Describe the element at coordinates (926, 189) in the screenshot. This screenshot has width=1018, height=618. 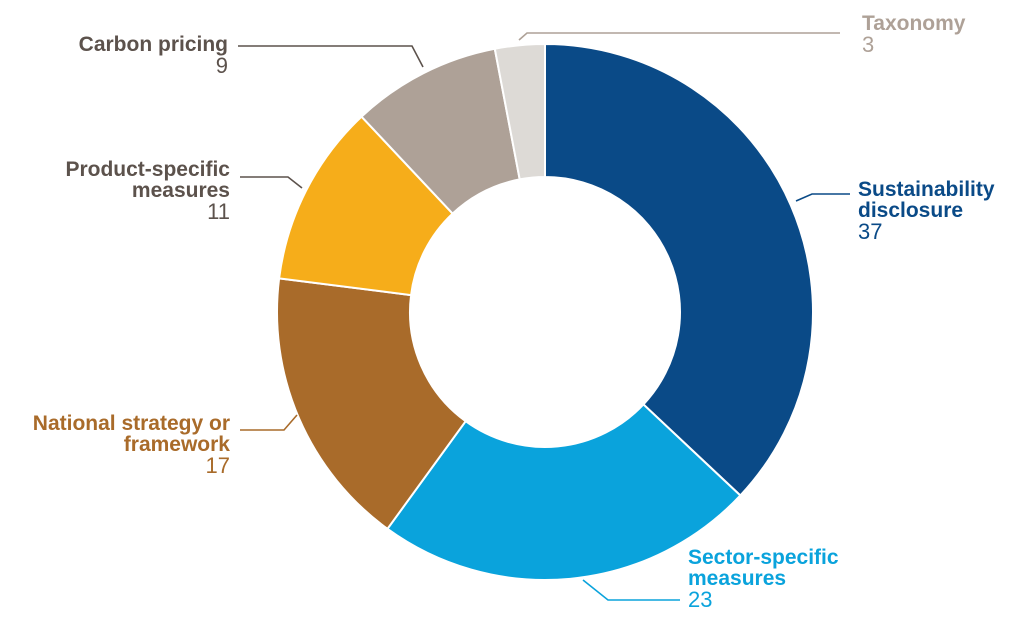
I see `label-sustainability-disclosure-line-1: Sustainability` at that location.